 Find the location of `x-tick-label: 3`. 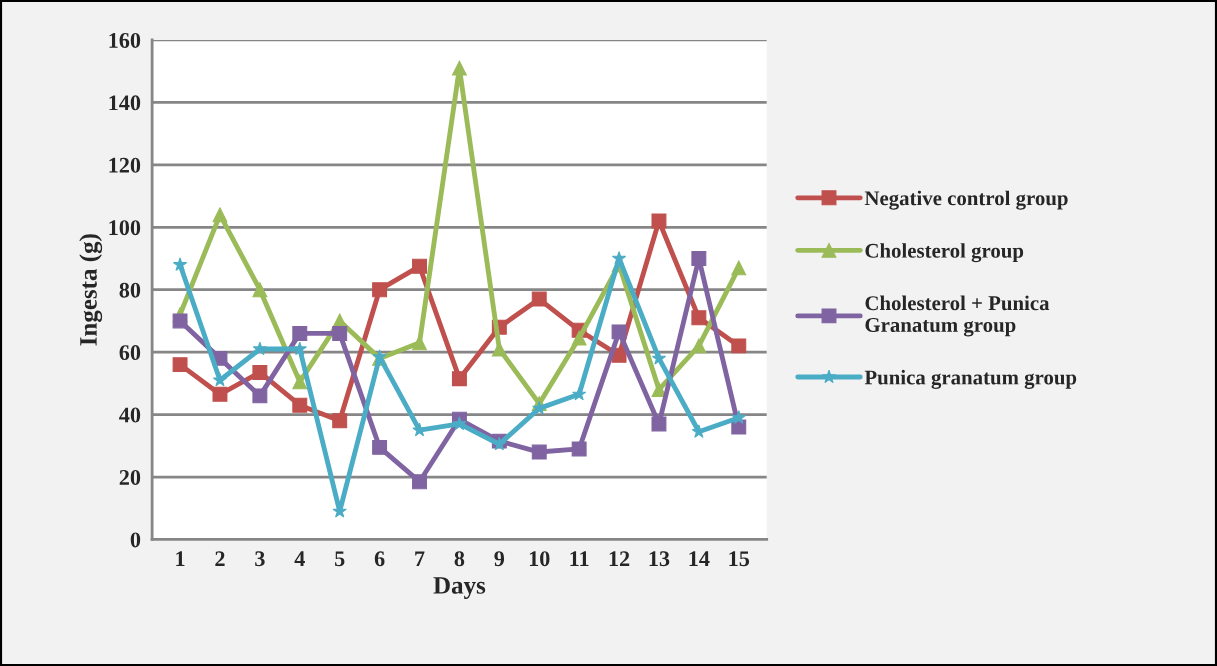

x-tick-label: 3 is located at coordinates (260, 559).